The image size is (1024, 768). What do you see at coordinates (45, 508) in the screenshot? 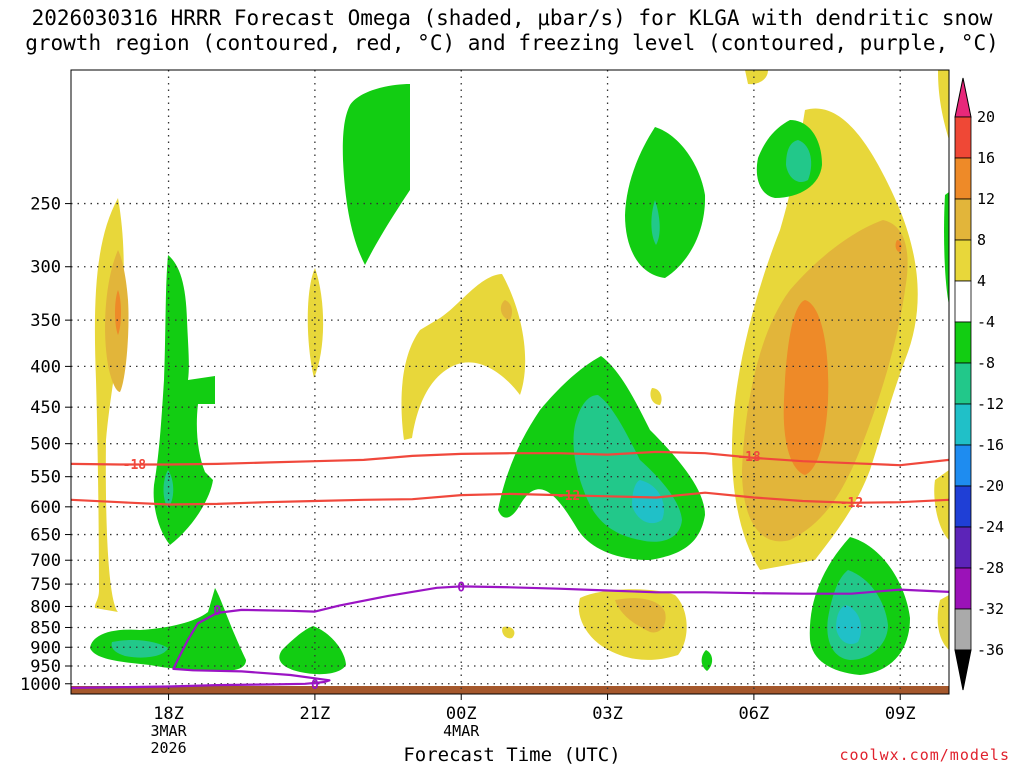
I see `y-tick-label: 600` at bounding box center [45, 508].